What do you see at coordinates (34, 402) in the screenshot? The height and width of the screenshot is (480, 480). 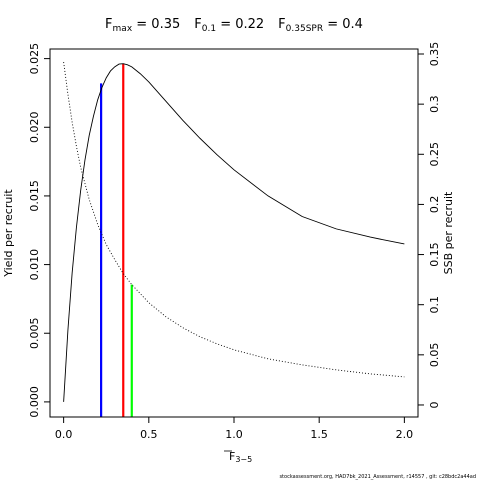 I see `y-left-tick-label: 0.000` at bounding box center [34, 402].